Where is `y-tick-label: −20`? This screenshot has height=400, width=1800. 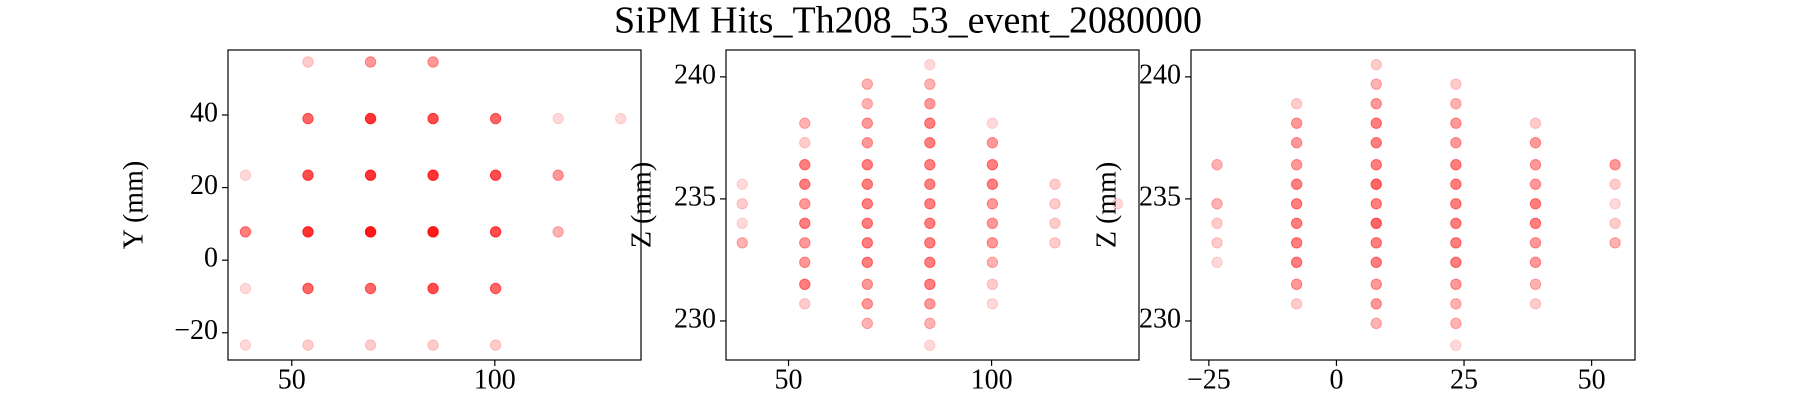 y-tick-label: −20 is located at coordinates (196, 330).